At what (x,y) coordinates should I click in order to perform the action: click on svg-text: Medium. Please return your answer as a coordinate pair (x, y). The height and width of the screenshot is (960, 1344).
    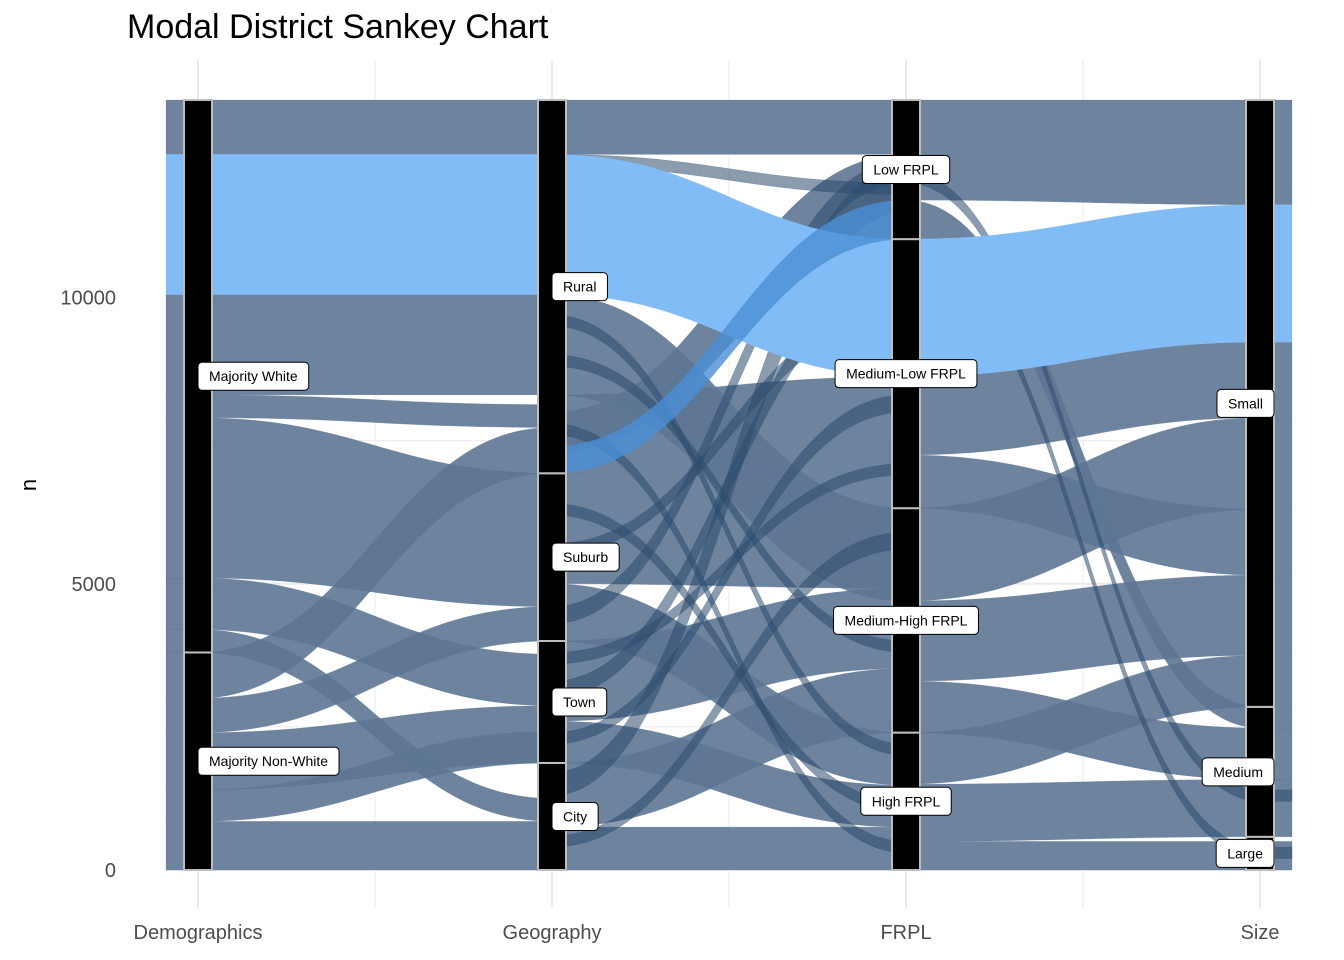
    Looking at the image, I should click on (1238, 772).